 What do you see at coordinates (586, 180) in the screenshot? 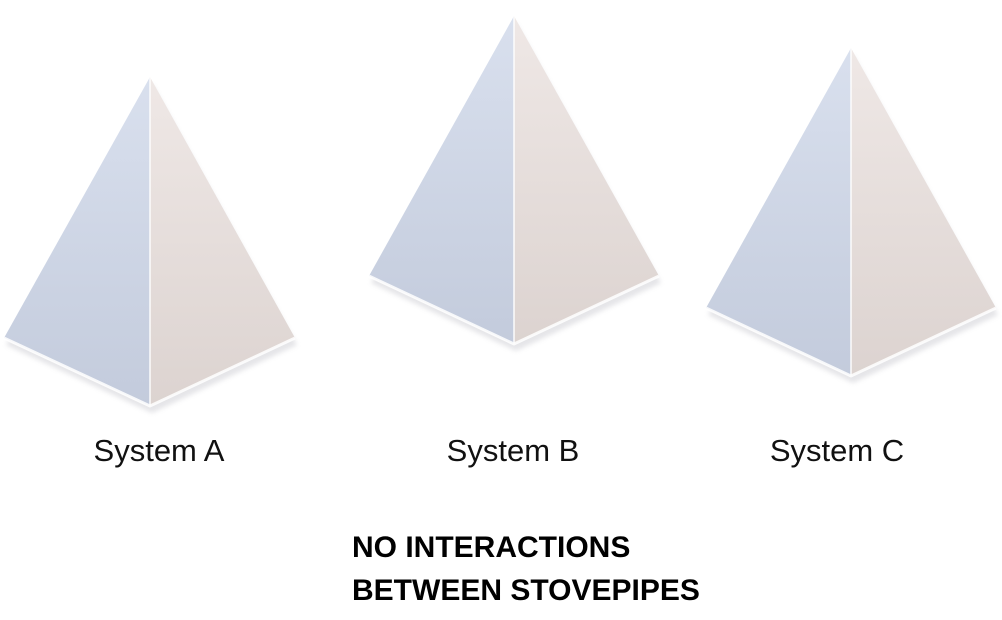
I see `pyramid-b-right-face` at bounding box center [586, 180].